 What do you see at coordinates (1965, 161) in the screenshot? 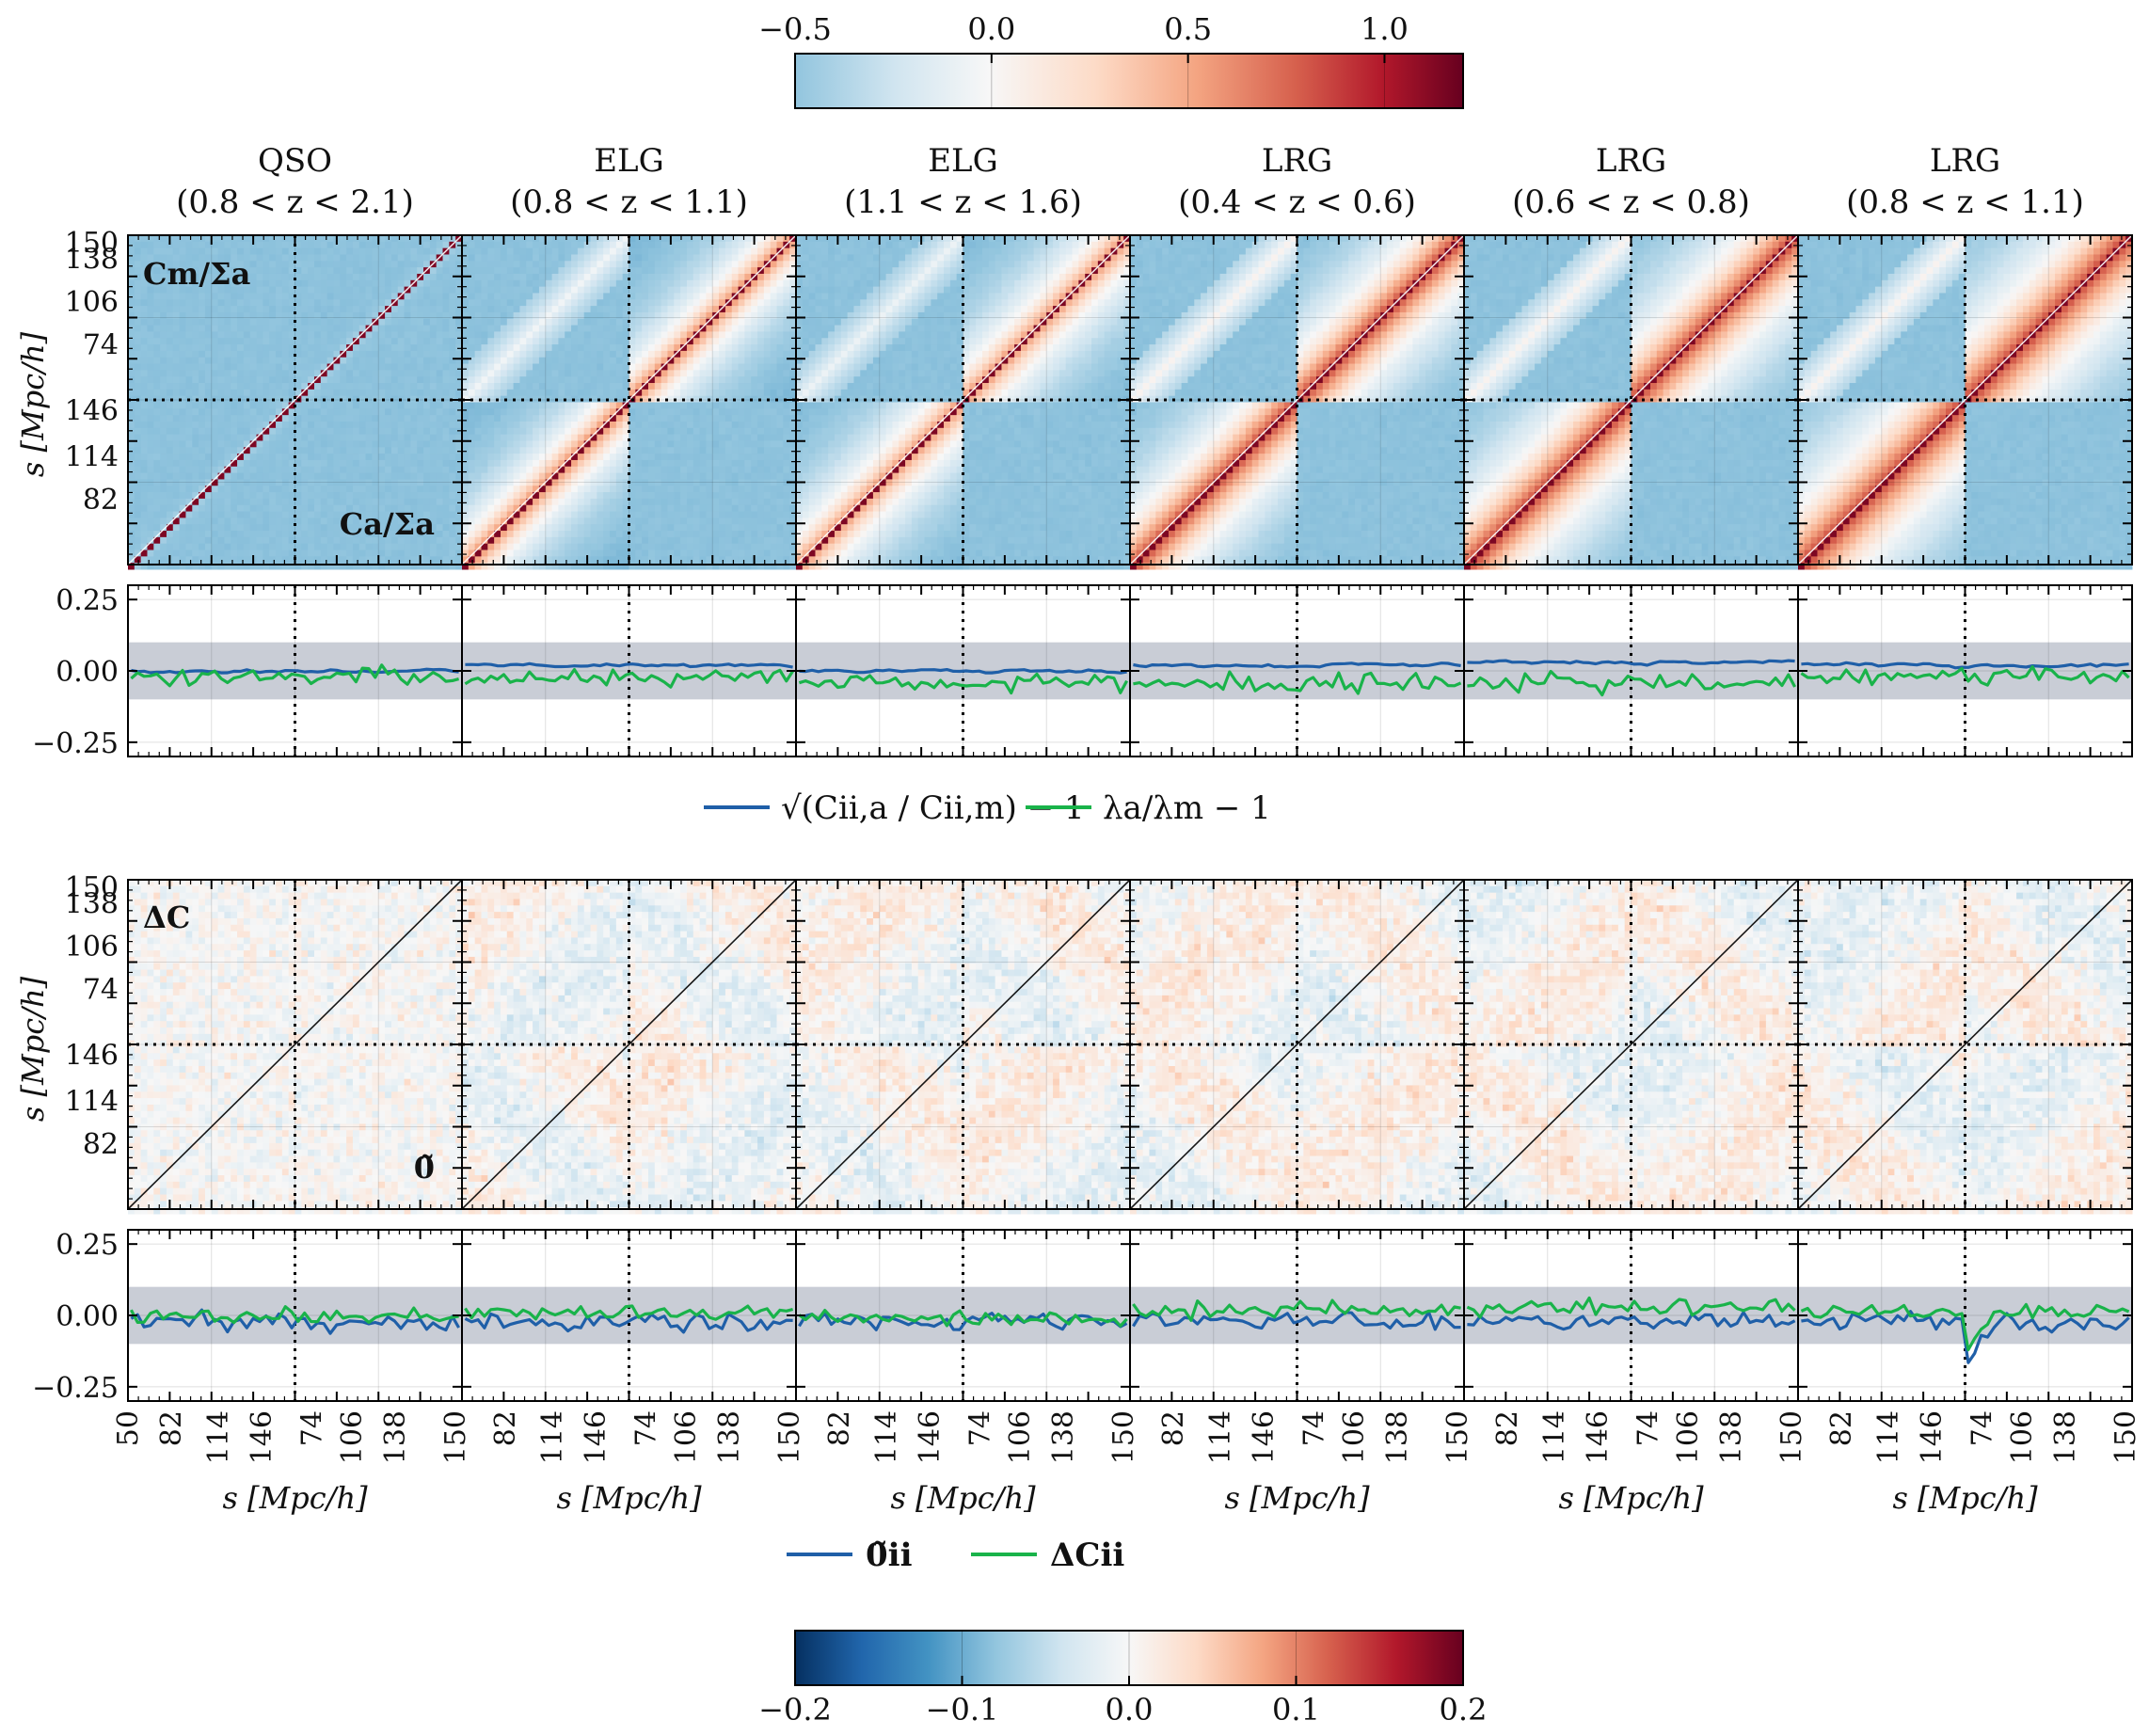
I see `column-title: LRG` at bounding box center [1965, 161].